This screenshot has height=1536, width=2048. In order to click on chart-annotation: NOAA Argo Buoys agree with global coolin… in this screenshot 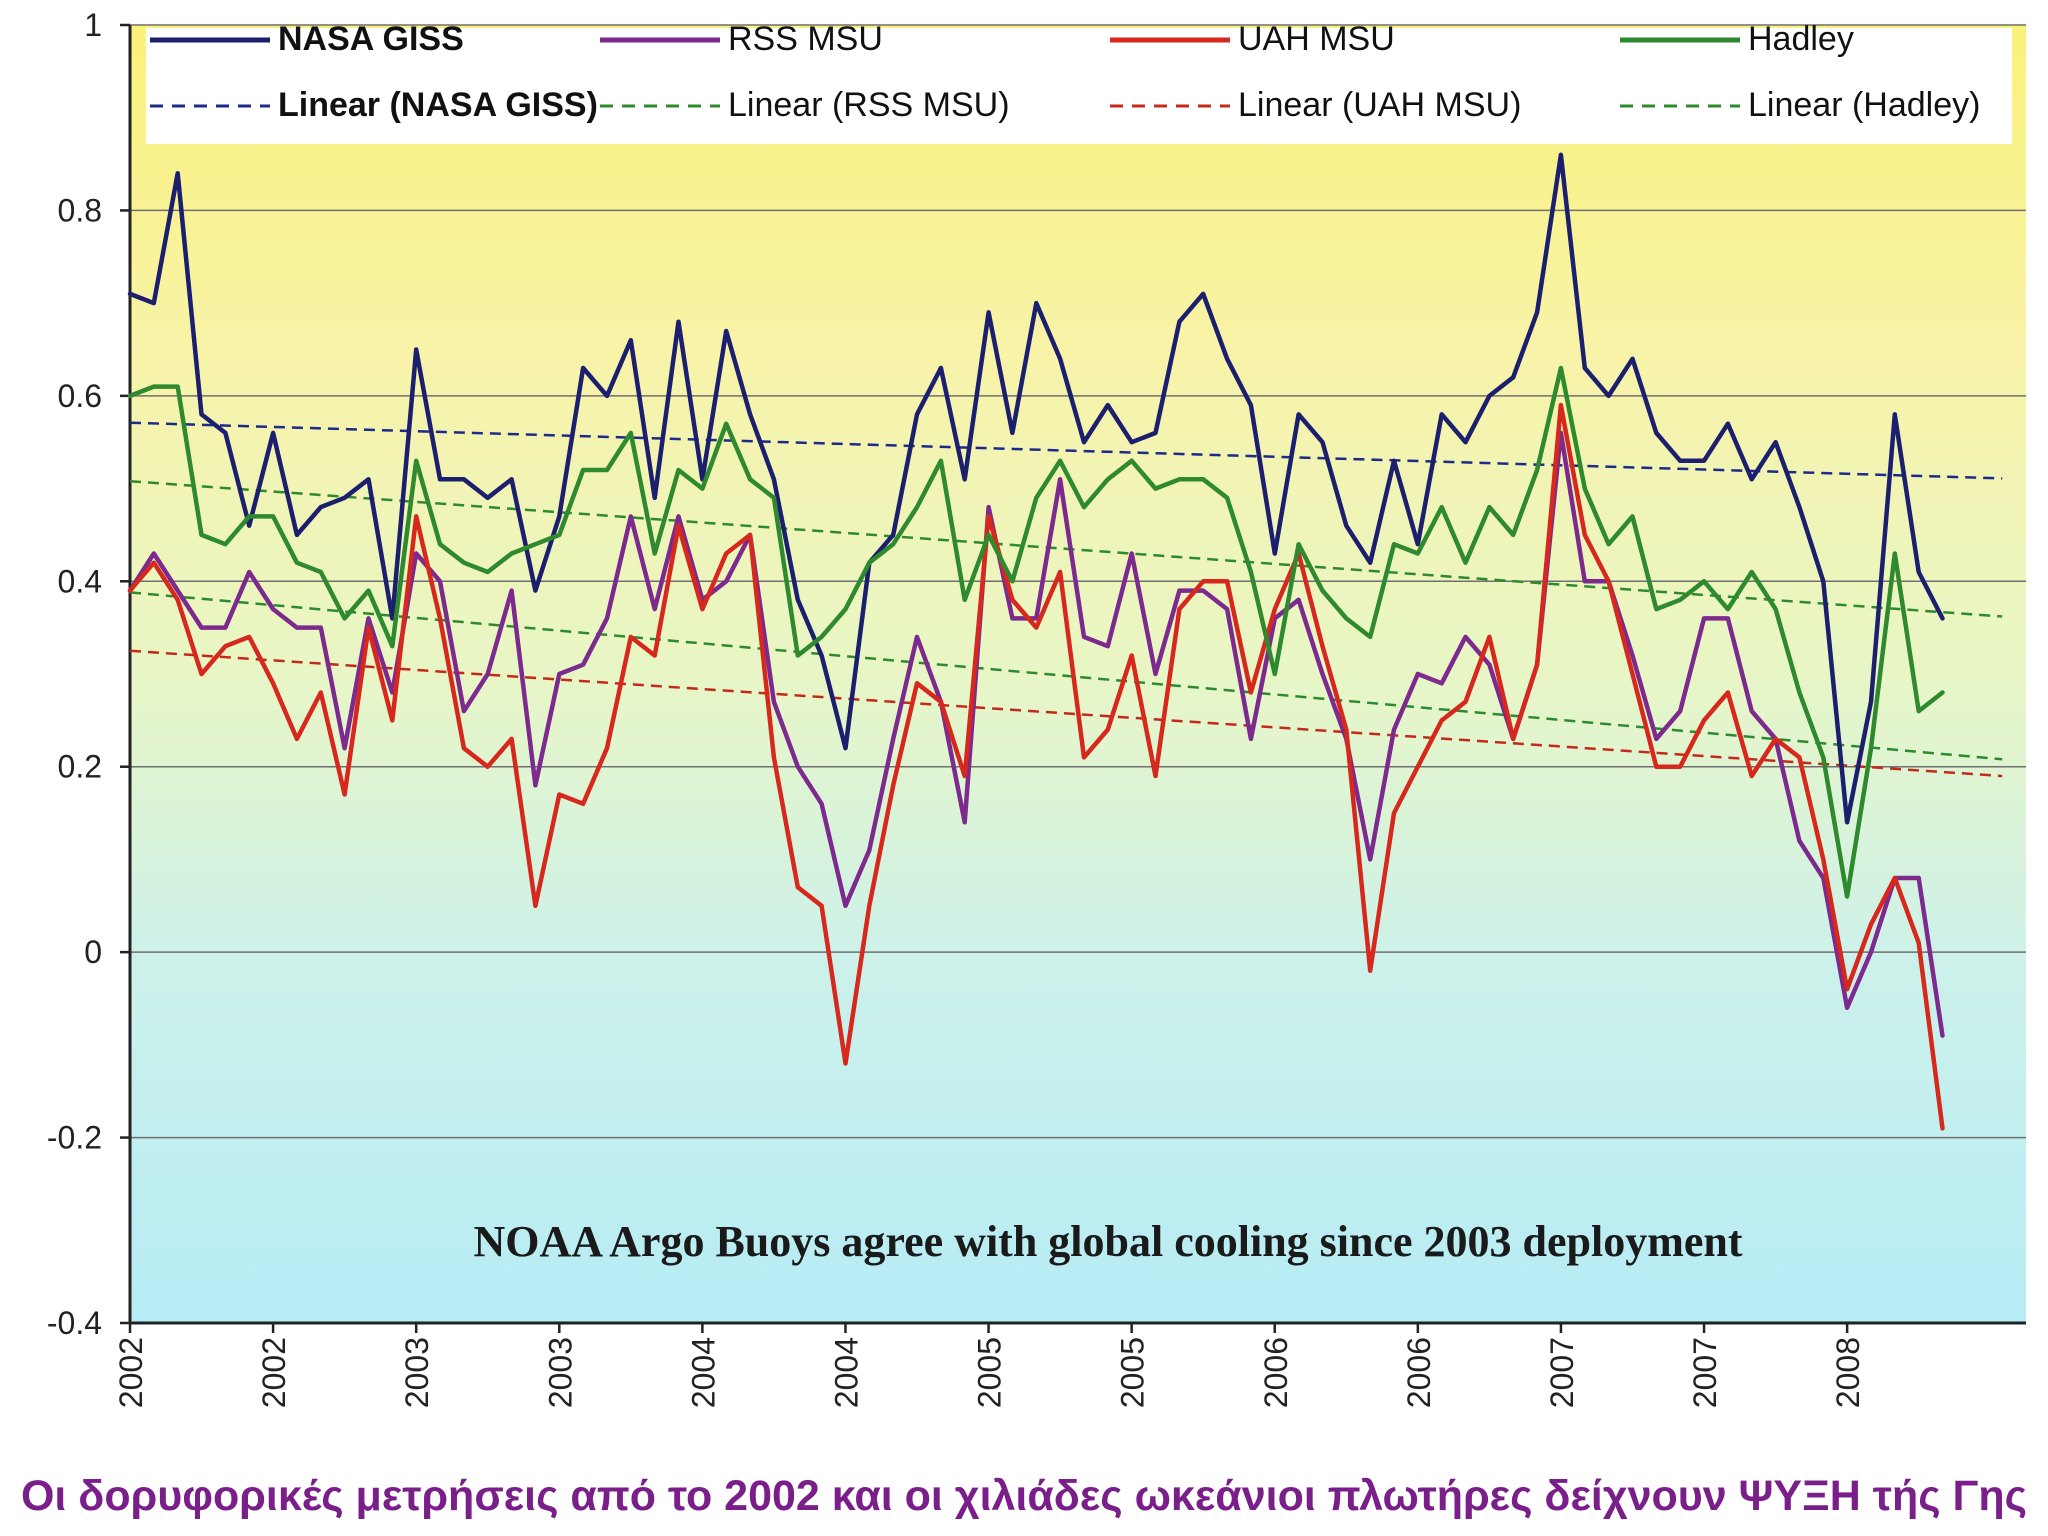, I will do `click(1107, 1241)`.